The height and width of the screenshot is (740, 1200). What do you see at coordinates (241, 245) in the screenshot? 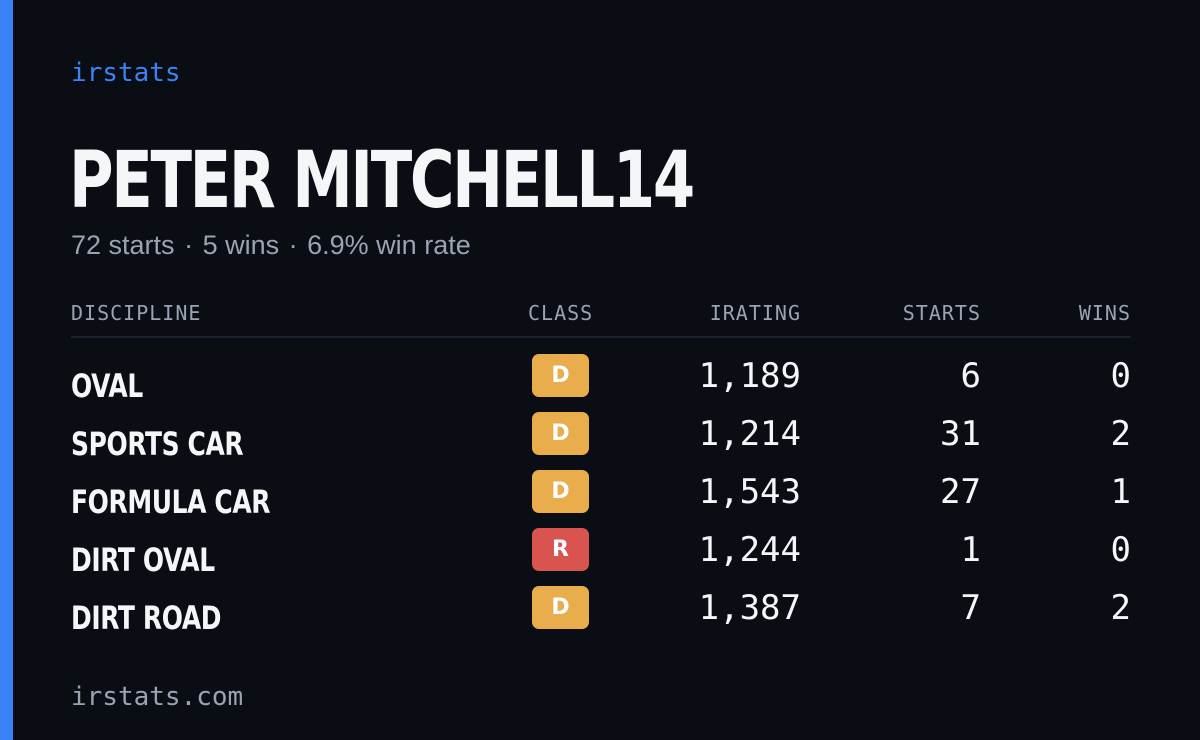
I see `summary-wins: 5 wins` at bounding box center [241, 245].